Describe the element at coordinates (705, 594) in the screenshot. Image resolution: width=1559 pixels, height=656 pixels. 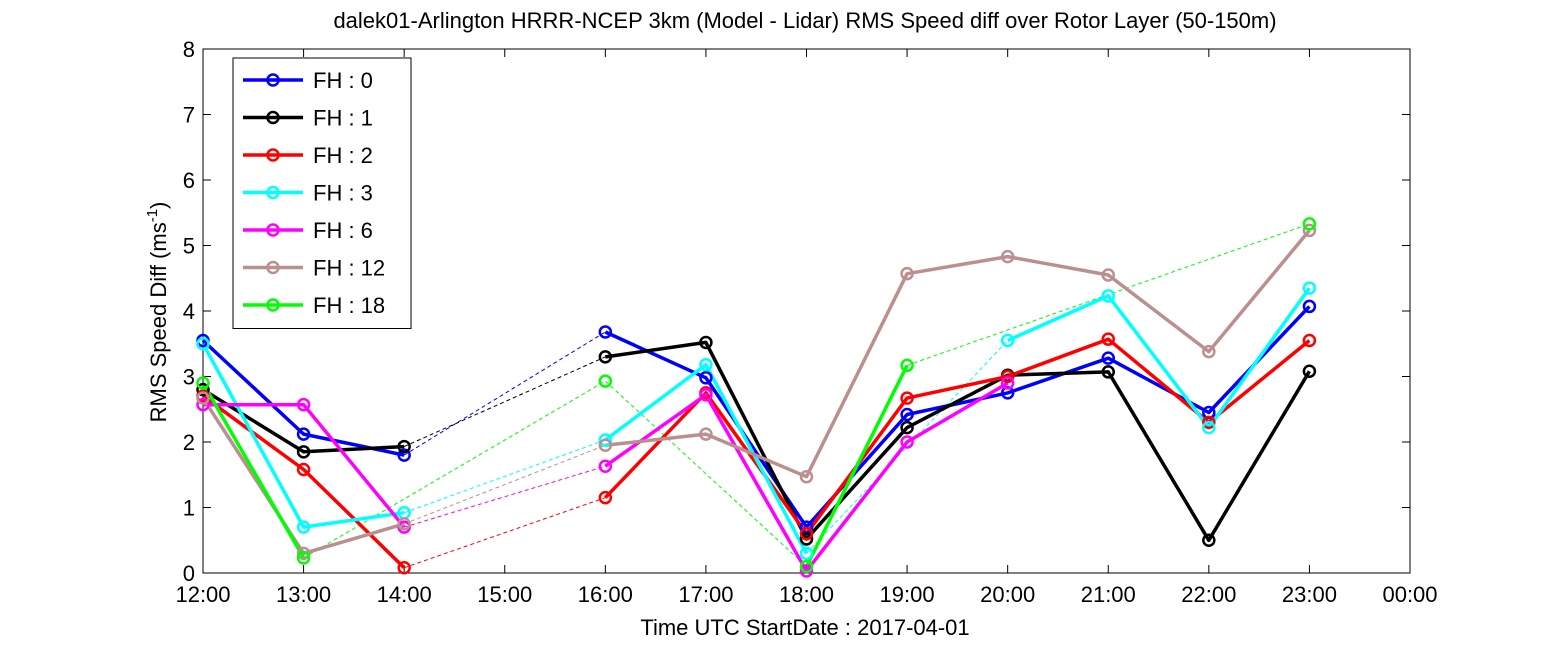
I see `x-tick-label: 17:00` at that location.